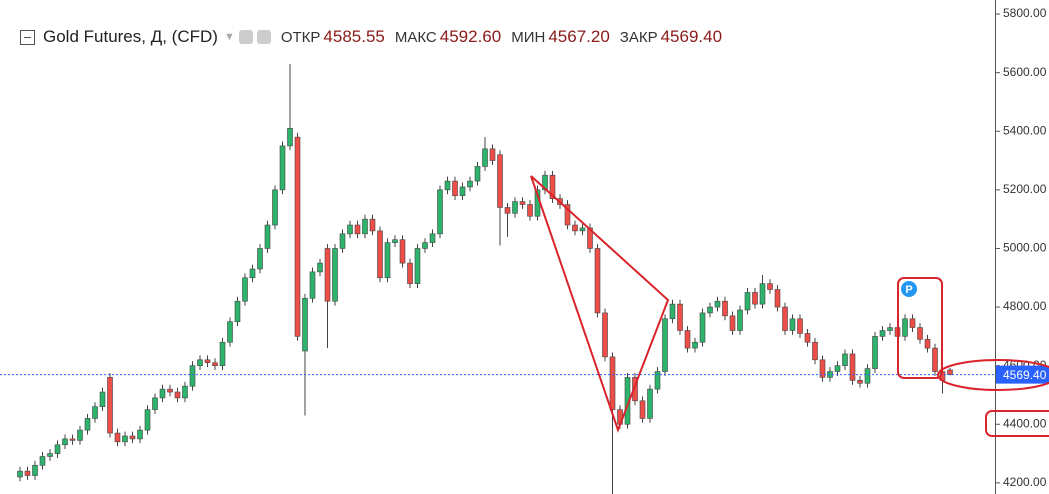 This screenshot has height=494, width=1049. I want to click on marker-icon, so click(909, 289).